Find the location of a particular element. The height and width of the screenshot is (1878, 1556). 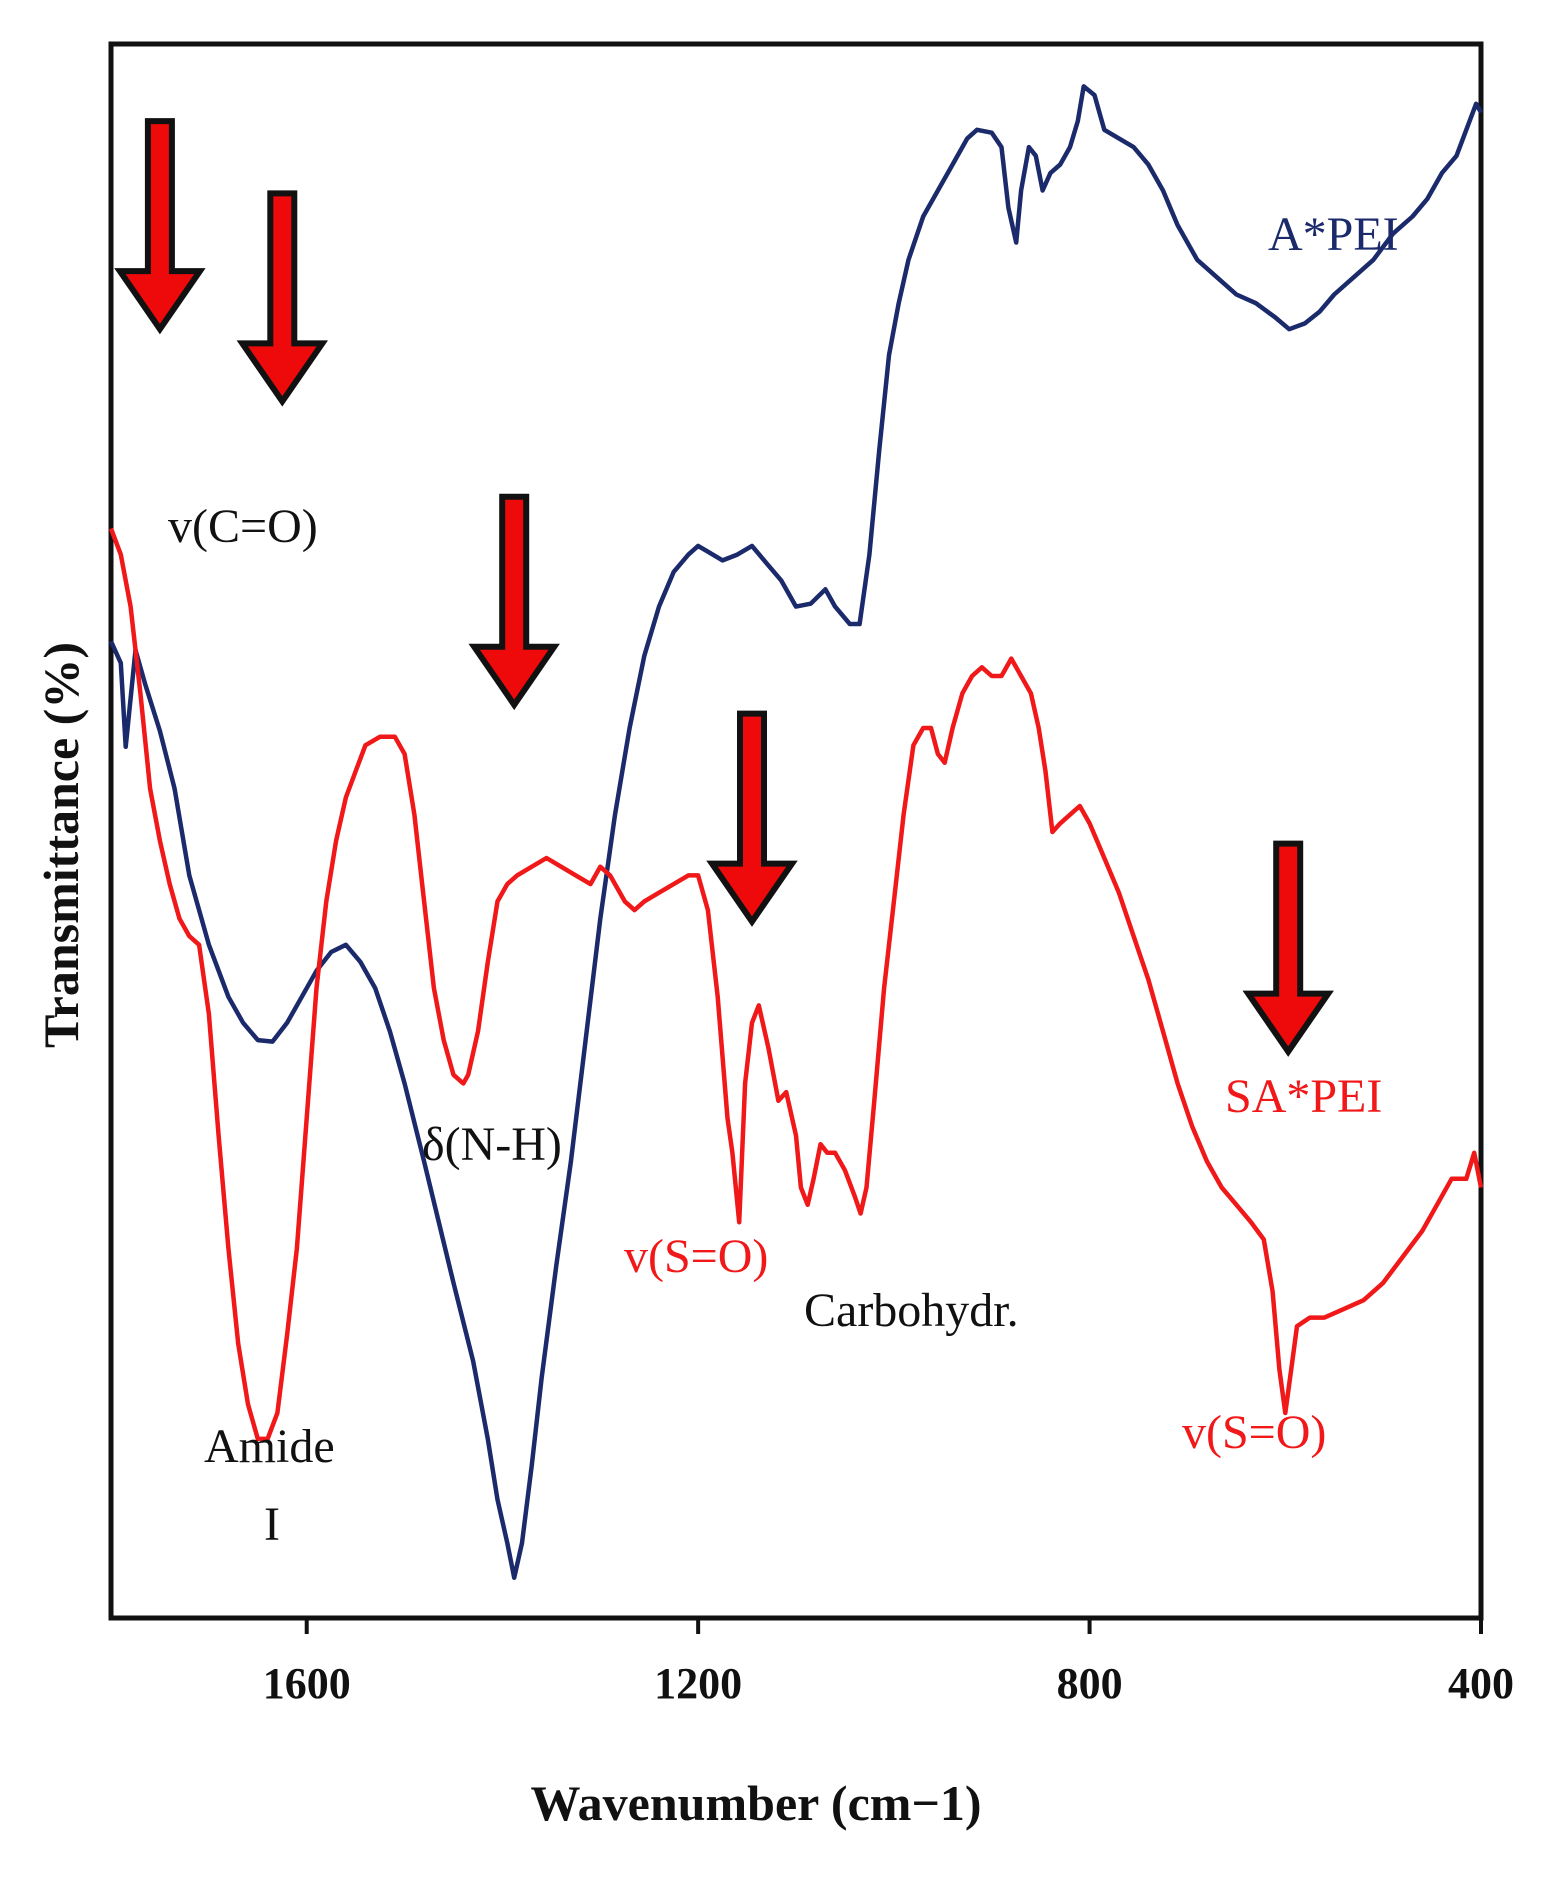

label-v-so-2: v(S=O) is located at coordinates (1254, 1432).